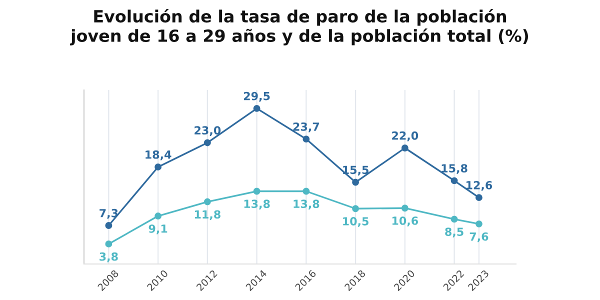 This screenshot has width=600, height=300. What do you see at coordinates (306, 127) in the screenshot?
I see `data-label: 23,7` at bounding box center [306, 127].